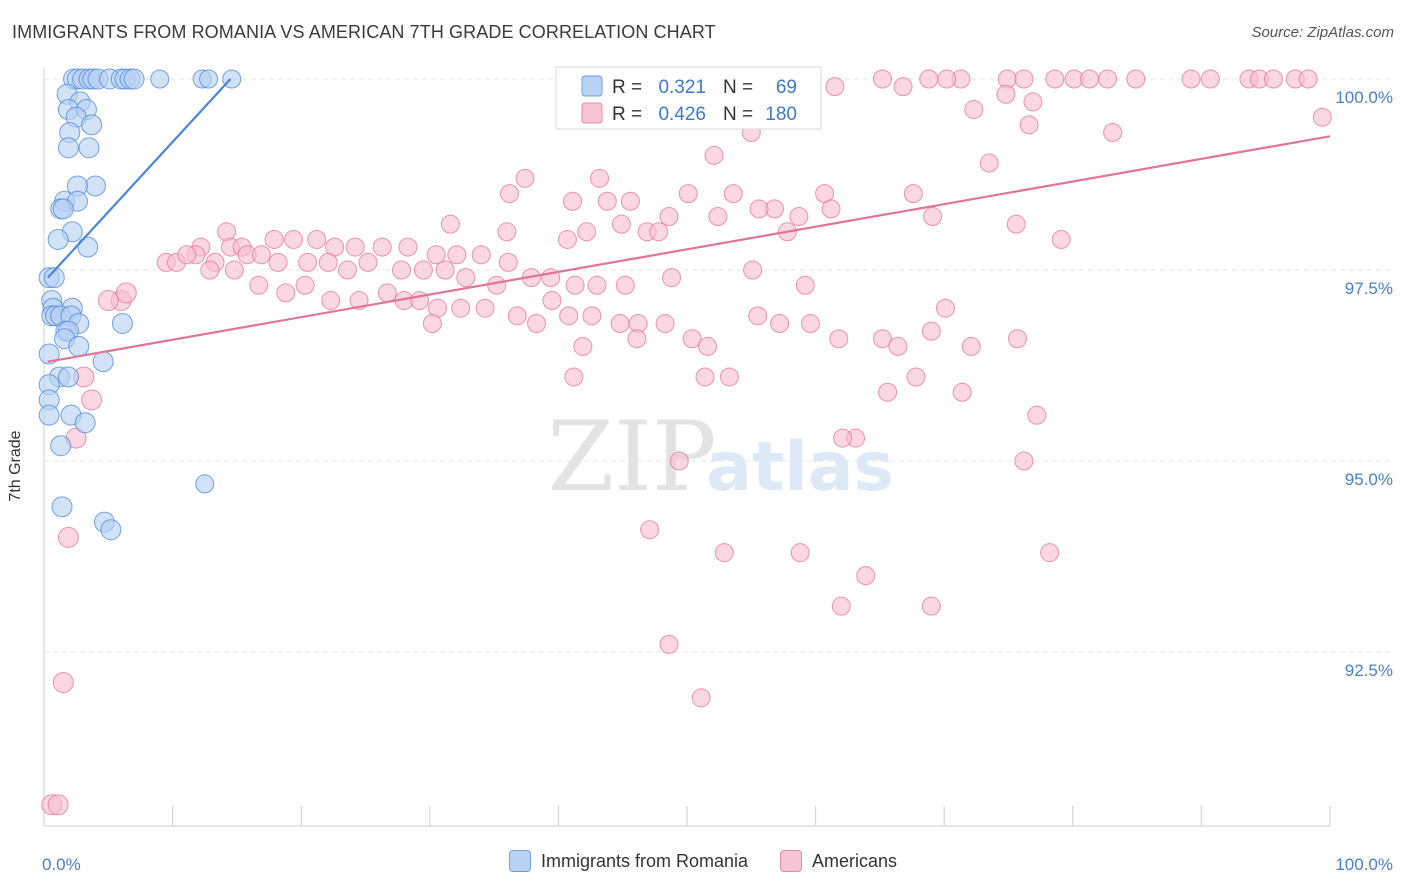 Image resolution: width=1406 pixels, height=892 pixels. What do you see at coordinates (592, 86) in the screenshot?
I see `legend-stats-swatch-romania` at bounding box center [592, 86].